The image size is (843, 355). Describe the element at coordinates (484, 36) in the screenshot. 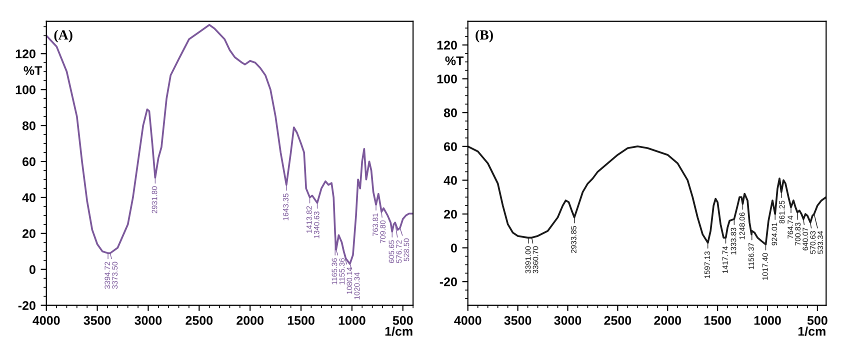

I see `text: (B)` at that location.